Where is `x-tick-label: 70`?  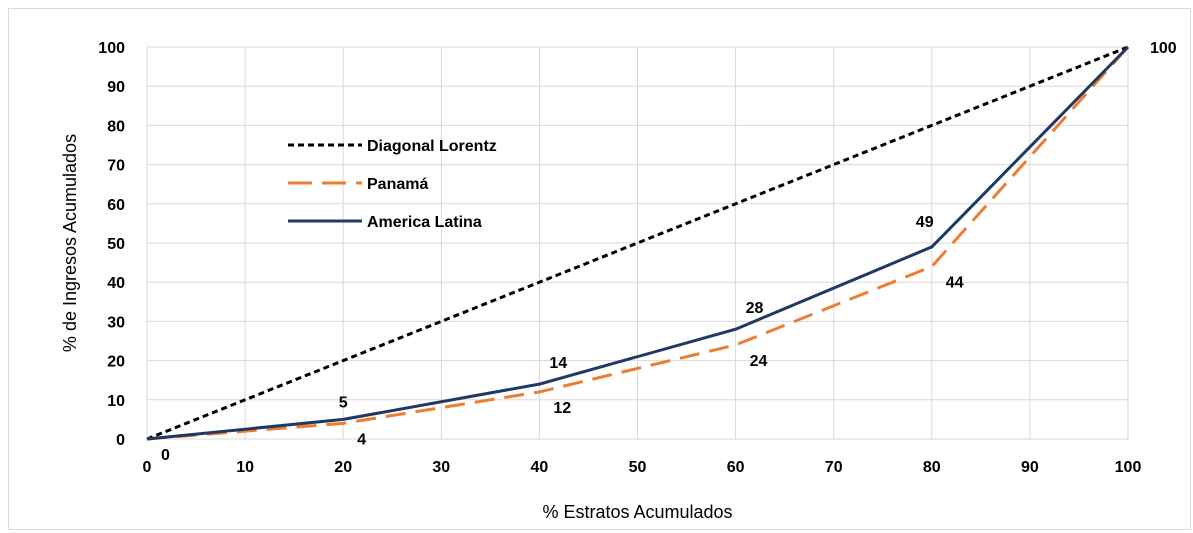 x-tick-label: 70 is located at coordinates (834, 467).